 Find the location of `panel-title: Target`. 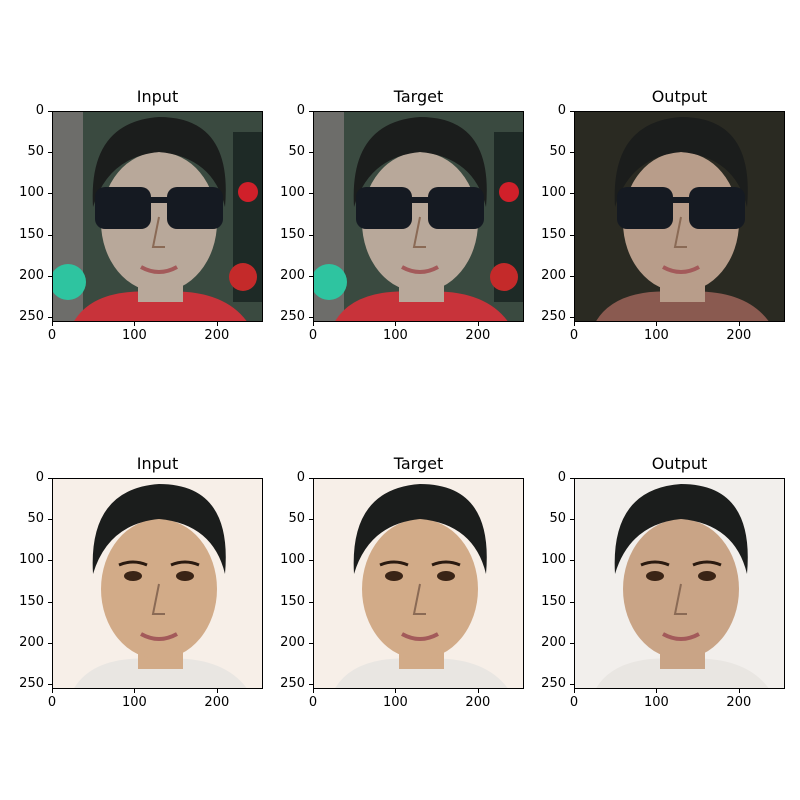

panel-title: Target is located at coordinates (418, 96).